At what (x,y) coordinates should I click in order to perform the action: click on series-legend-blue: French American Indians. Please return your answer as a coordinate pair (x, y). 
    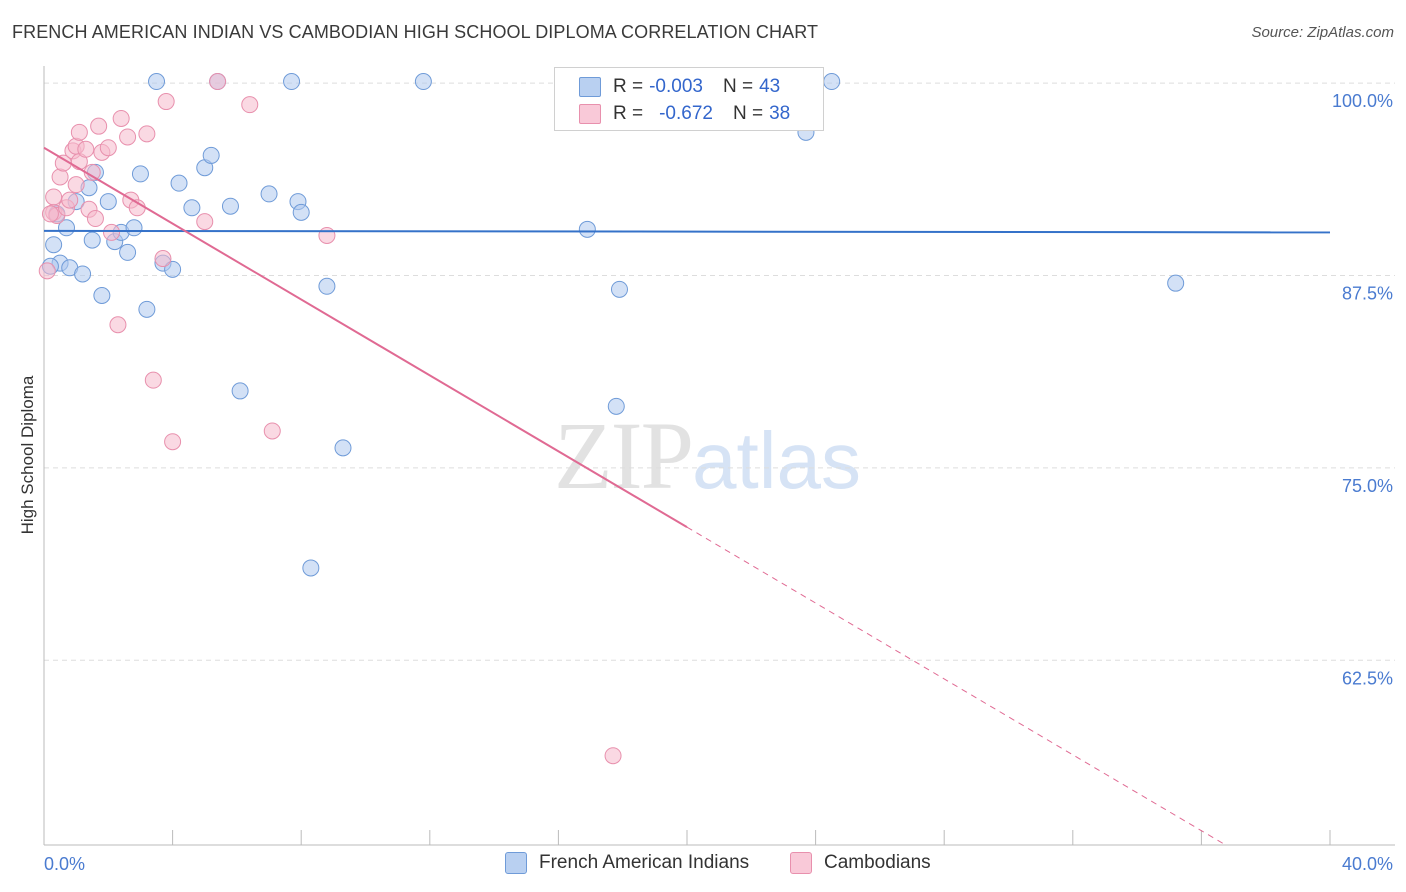
    Looking at the image, I should click on (627, 863).